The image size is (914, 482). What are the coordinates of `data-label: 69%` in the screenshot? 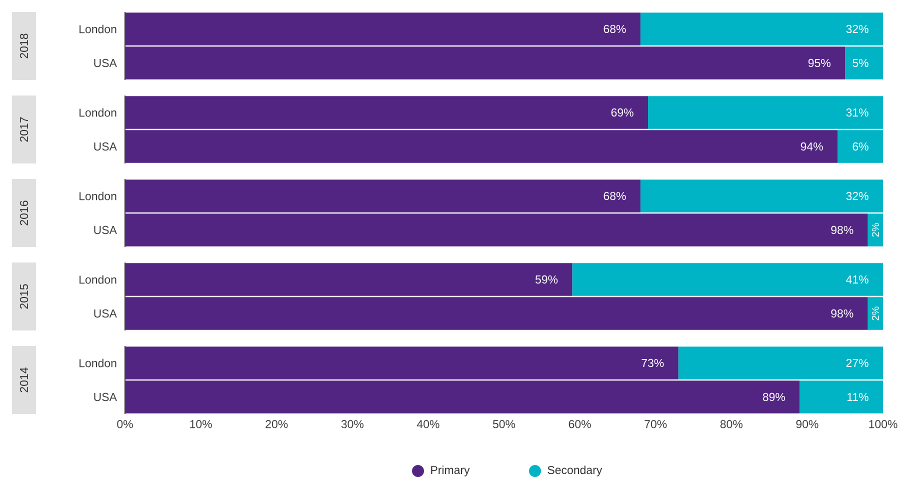 It's located at (622, 112).